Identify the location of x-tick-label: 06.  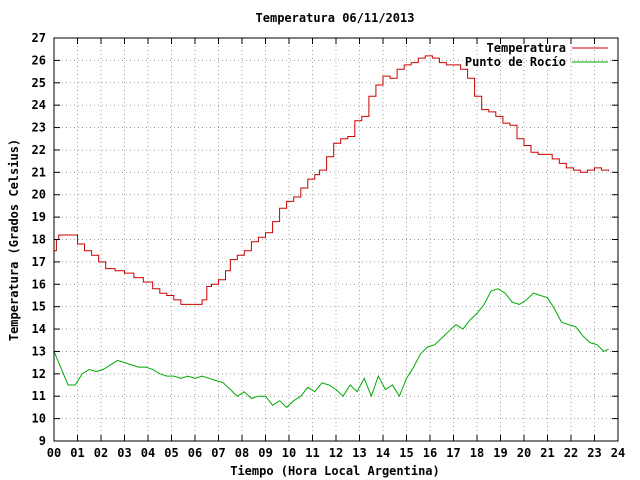
(195, 453).